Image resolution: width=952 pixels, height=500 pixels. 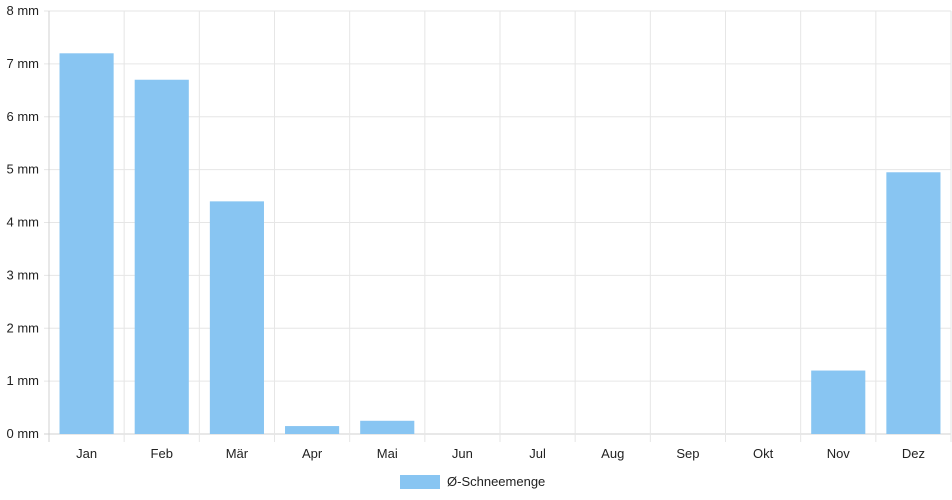 I want to click on y-axis-ticks: 0 mm 1 mm 2 mm 3 mm 4 mm 5 mm 6 mm 7 mm 8 mm, so click(x=23, y=222).